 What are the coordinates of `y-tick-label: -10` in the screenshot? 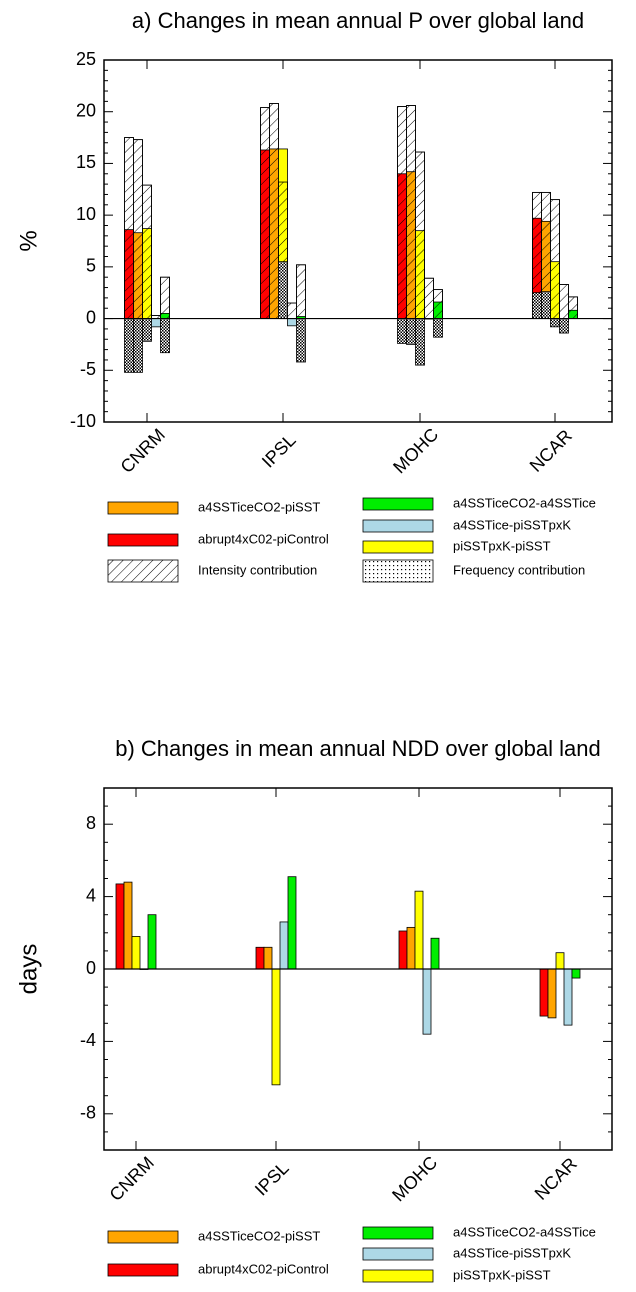 It's located at (83, 421).